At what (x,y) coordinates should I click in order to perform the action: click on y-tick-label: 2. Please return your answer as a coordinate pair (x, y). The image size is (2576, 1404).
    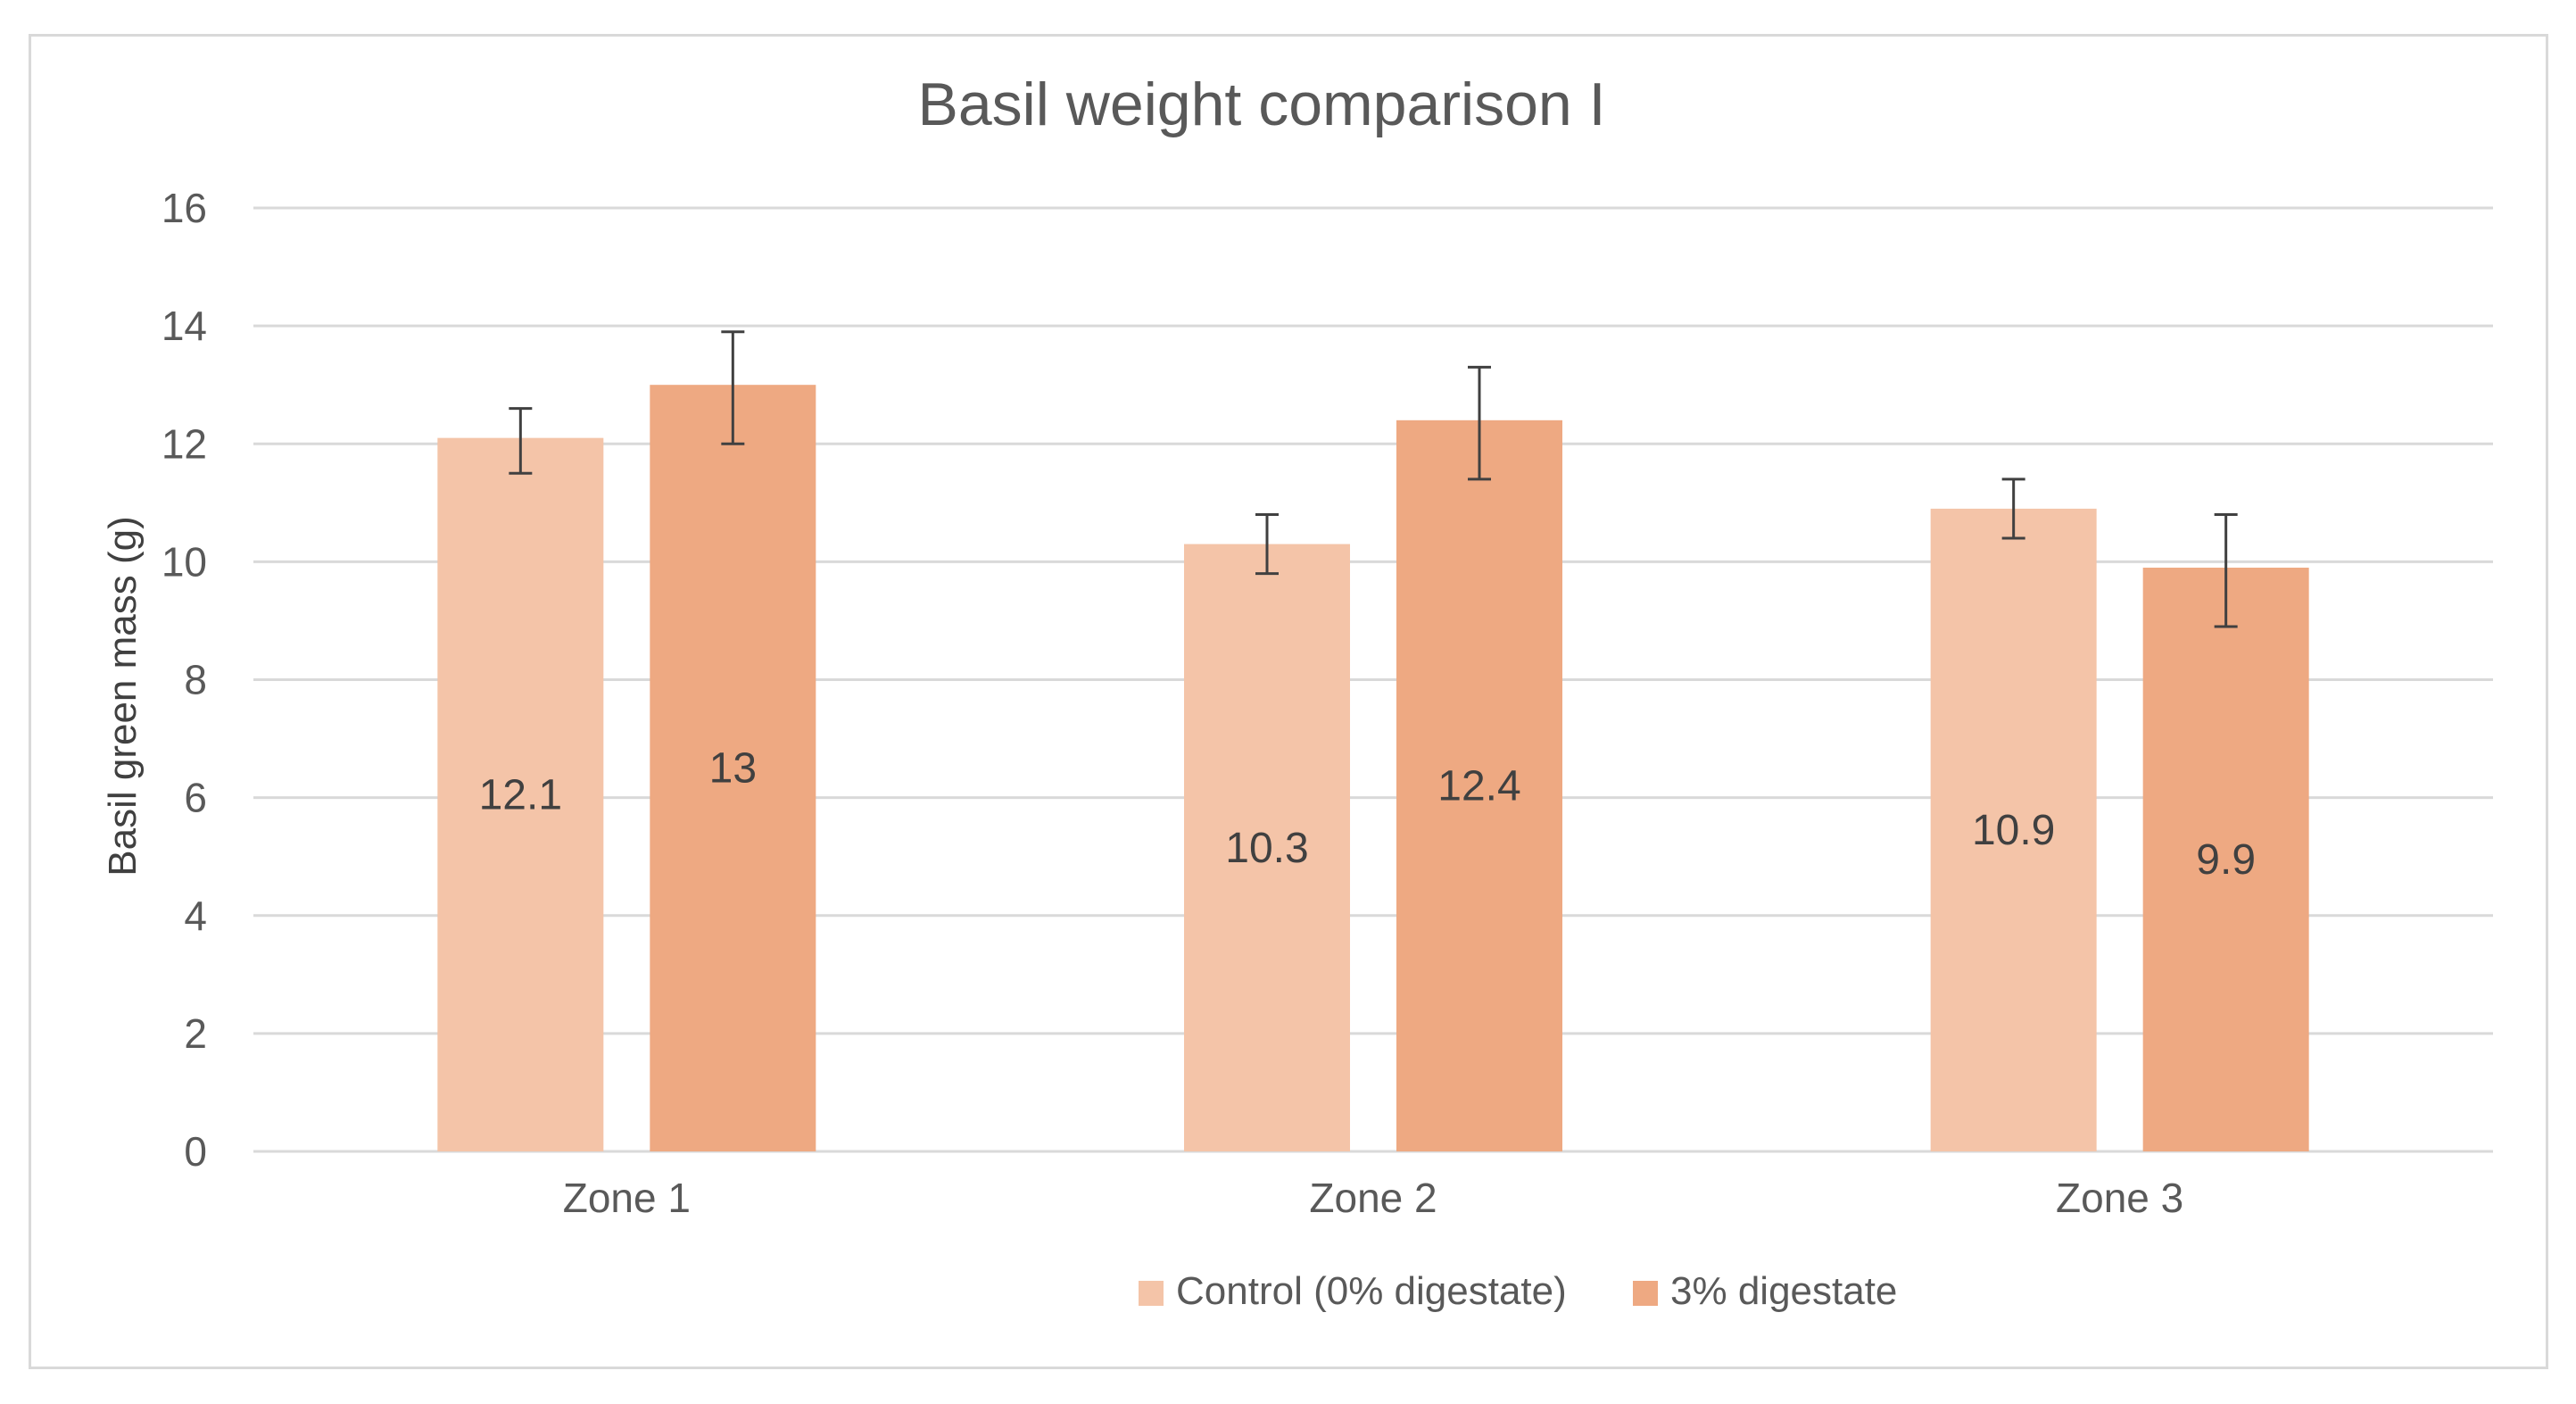
    Looking at the image, I should click on (195, 1033).